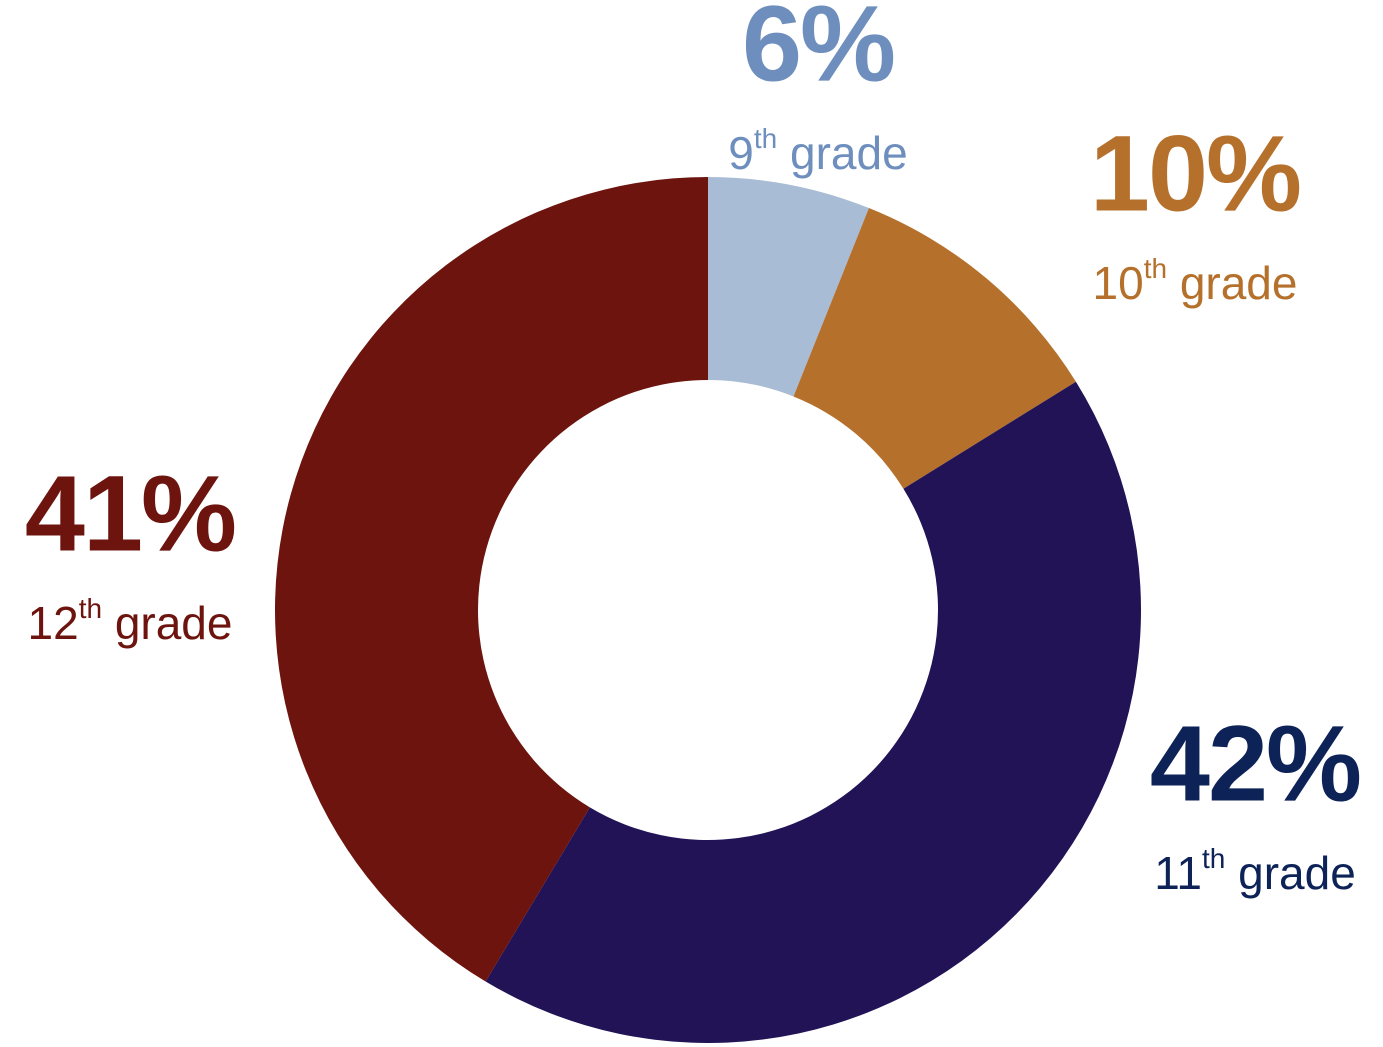 Image resolution: width=1383 pixels, height=1047 pixels. I want to click on category-number: 9, so click(741, 153).